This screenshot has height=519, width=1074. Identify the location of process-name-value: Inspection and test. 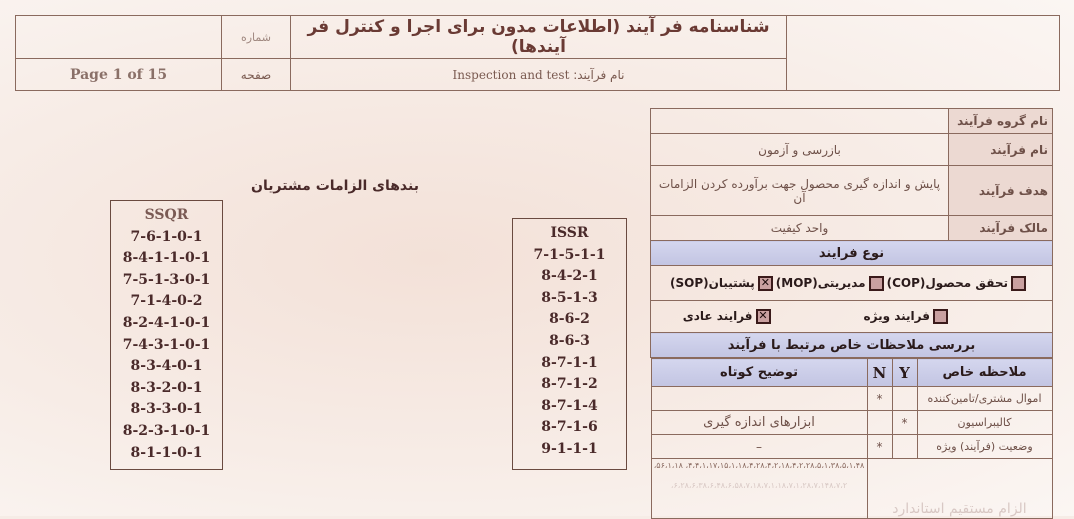
(511, 74).